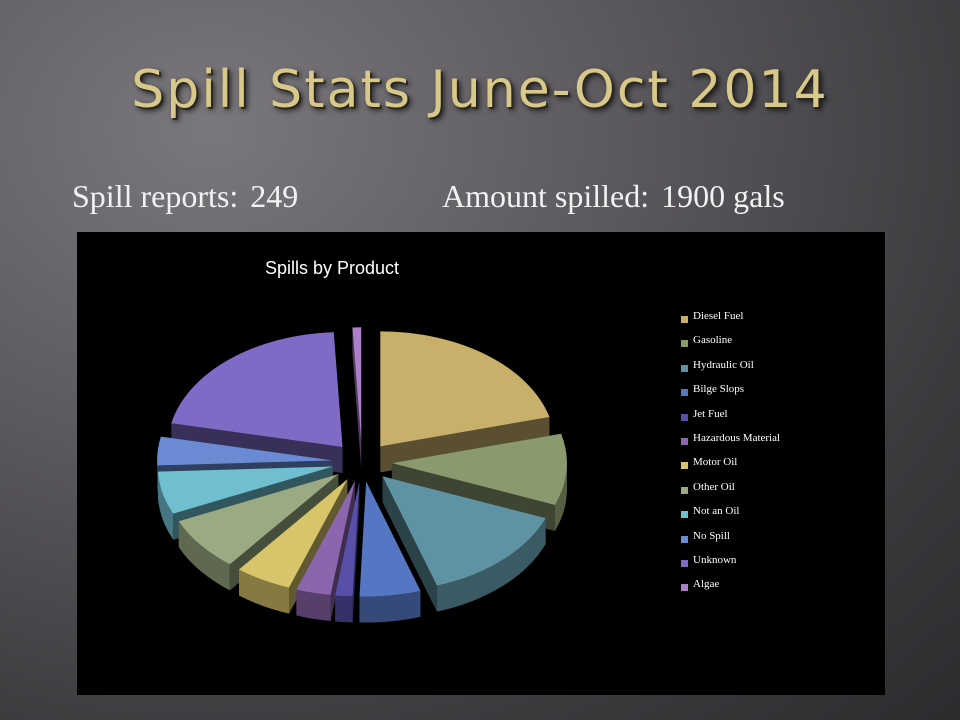 The width and height of the screenshot is (960, 720). Describe the element at coordinates (719, 389) in the screenshot. I see `legend-label: Bilge Slops` at that location.